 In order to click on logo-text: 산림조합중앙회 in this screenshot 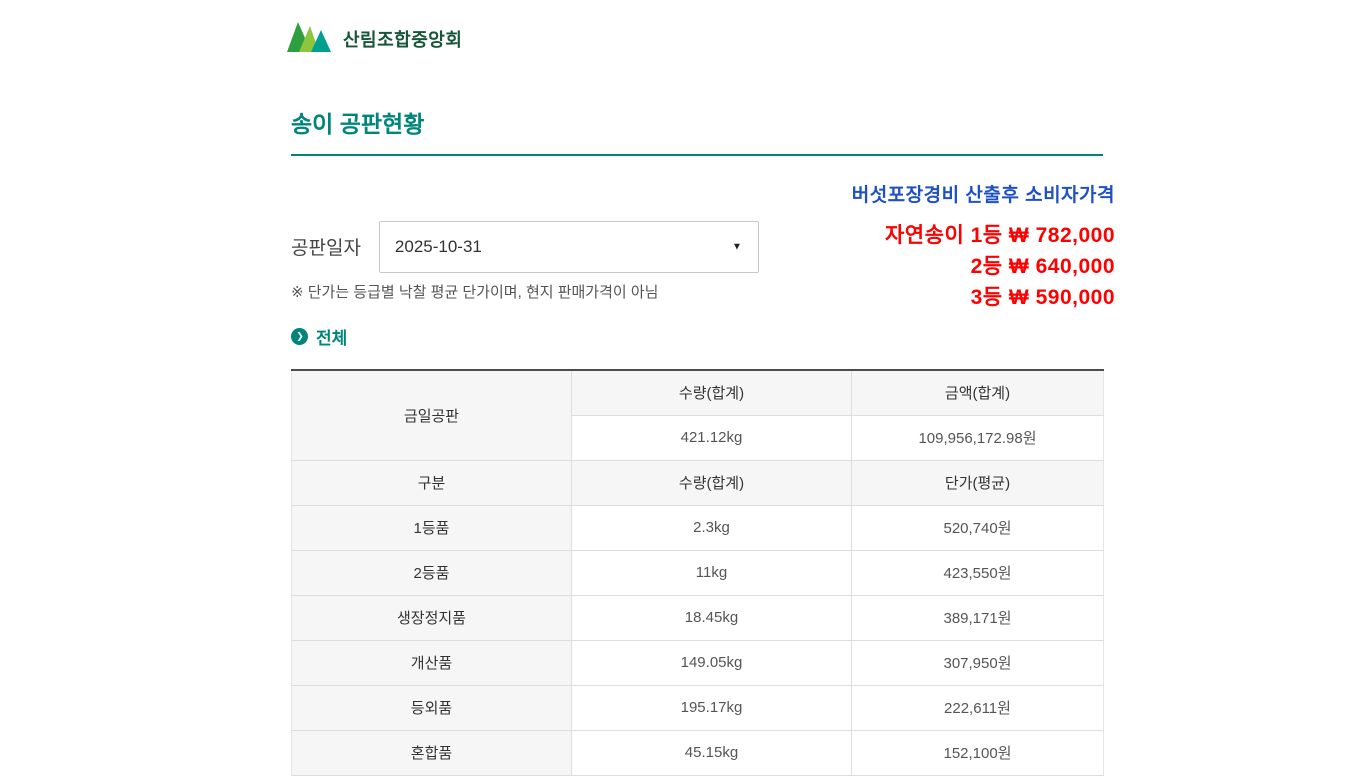, I will do `click(403, 39)`.